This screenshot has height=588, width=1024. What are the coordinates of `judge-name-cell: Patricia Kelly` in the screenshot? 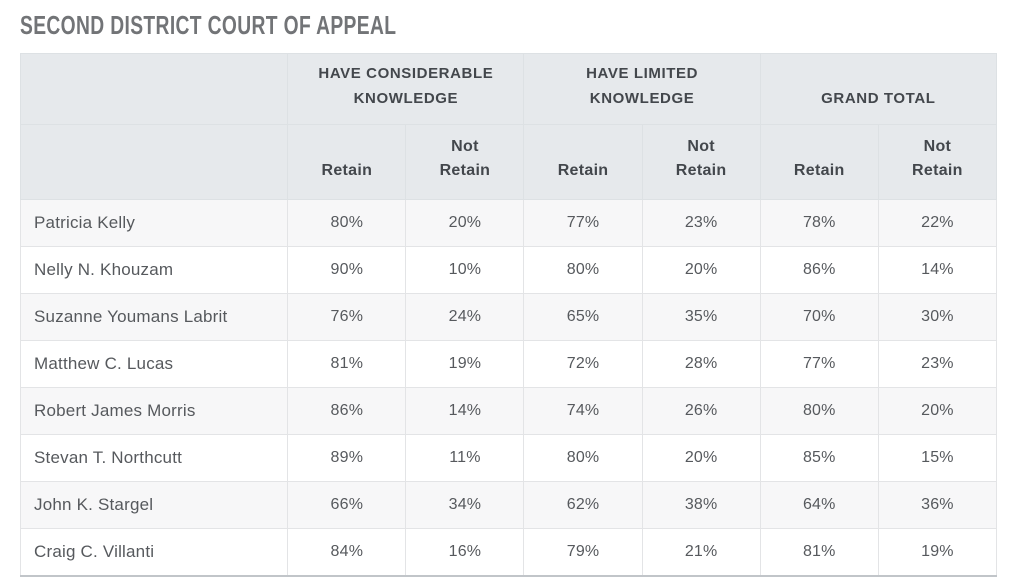 It's located at (154, 223).